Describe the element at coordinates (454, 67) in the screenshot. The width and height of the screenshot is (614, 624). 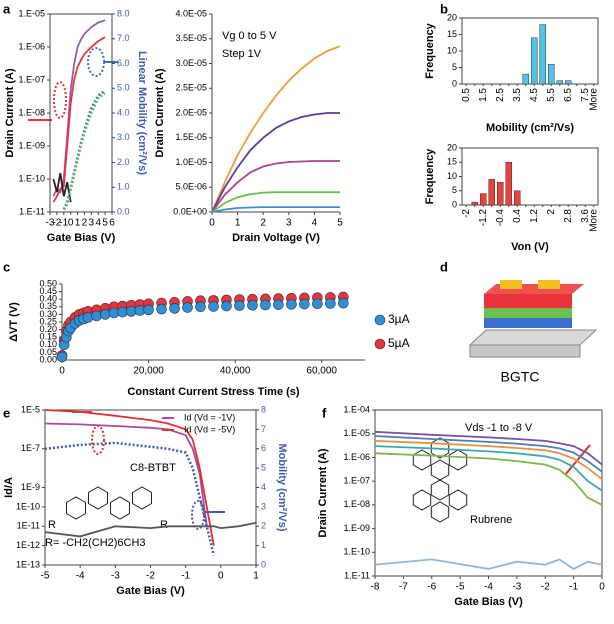
I see `y-tick-label: 5` at that location.